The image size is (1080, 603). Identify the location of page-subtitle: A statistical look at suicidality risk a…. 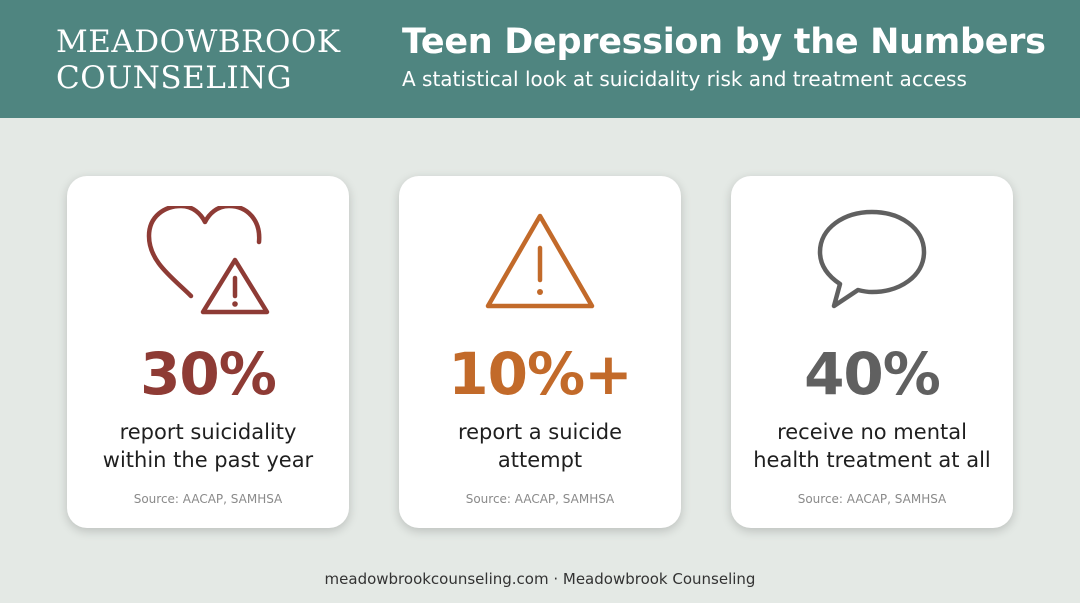
(684, 79).